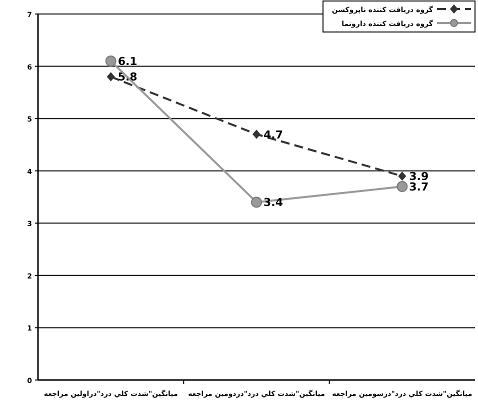 This screenshot has height=406, width=478. What do you see at coordinates (274, 203) in the screenshot?
I see `data-label: 3.4` at bounding box center [274, 203].